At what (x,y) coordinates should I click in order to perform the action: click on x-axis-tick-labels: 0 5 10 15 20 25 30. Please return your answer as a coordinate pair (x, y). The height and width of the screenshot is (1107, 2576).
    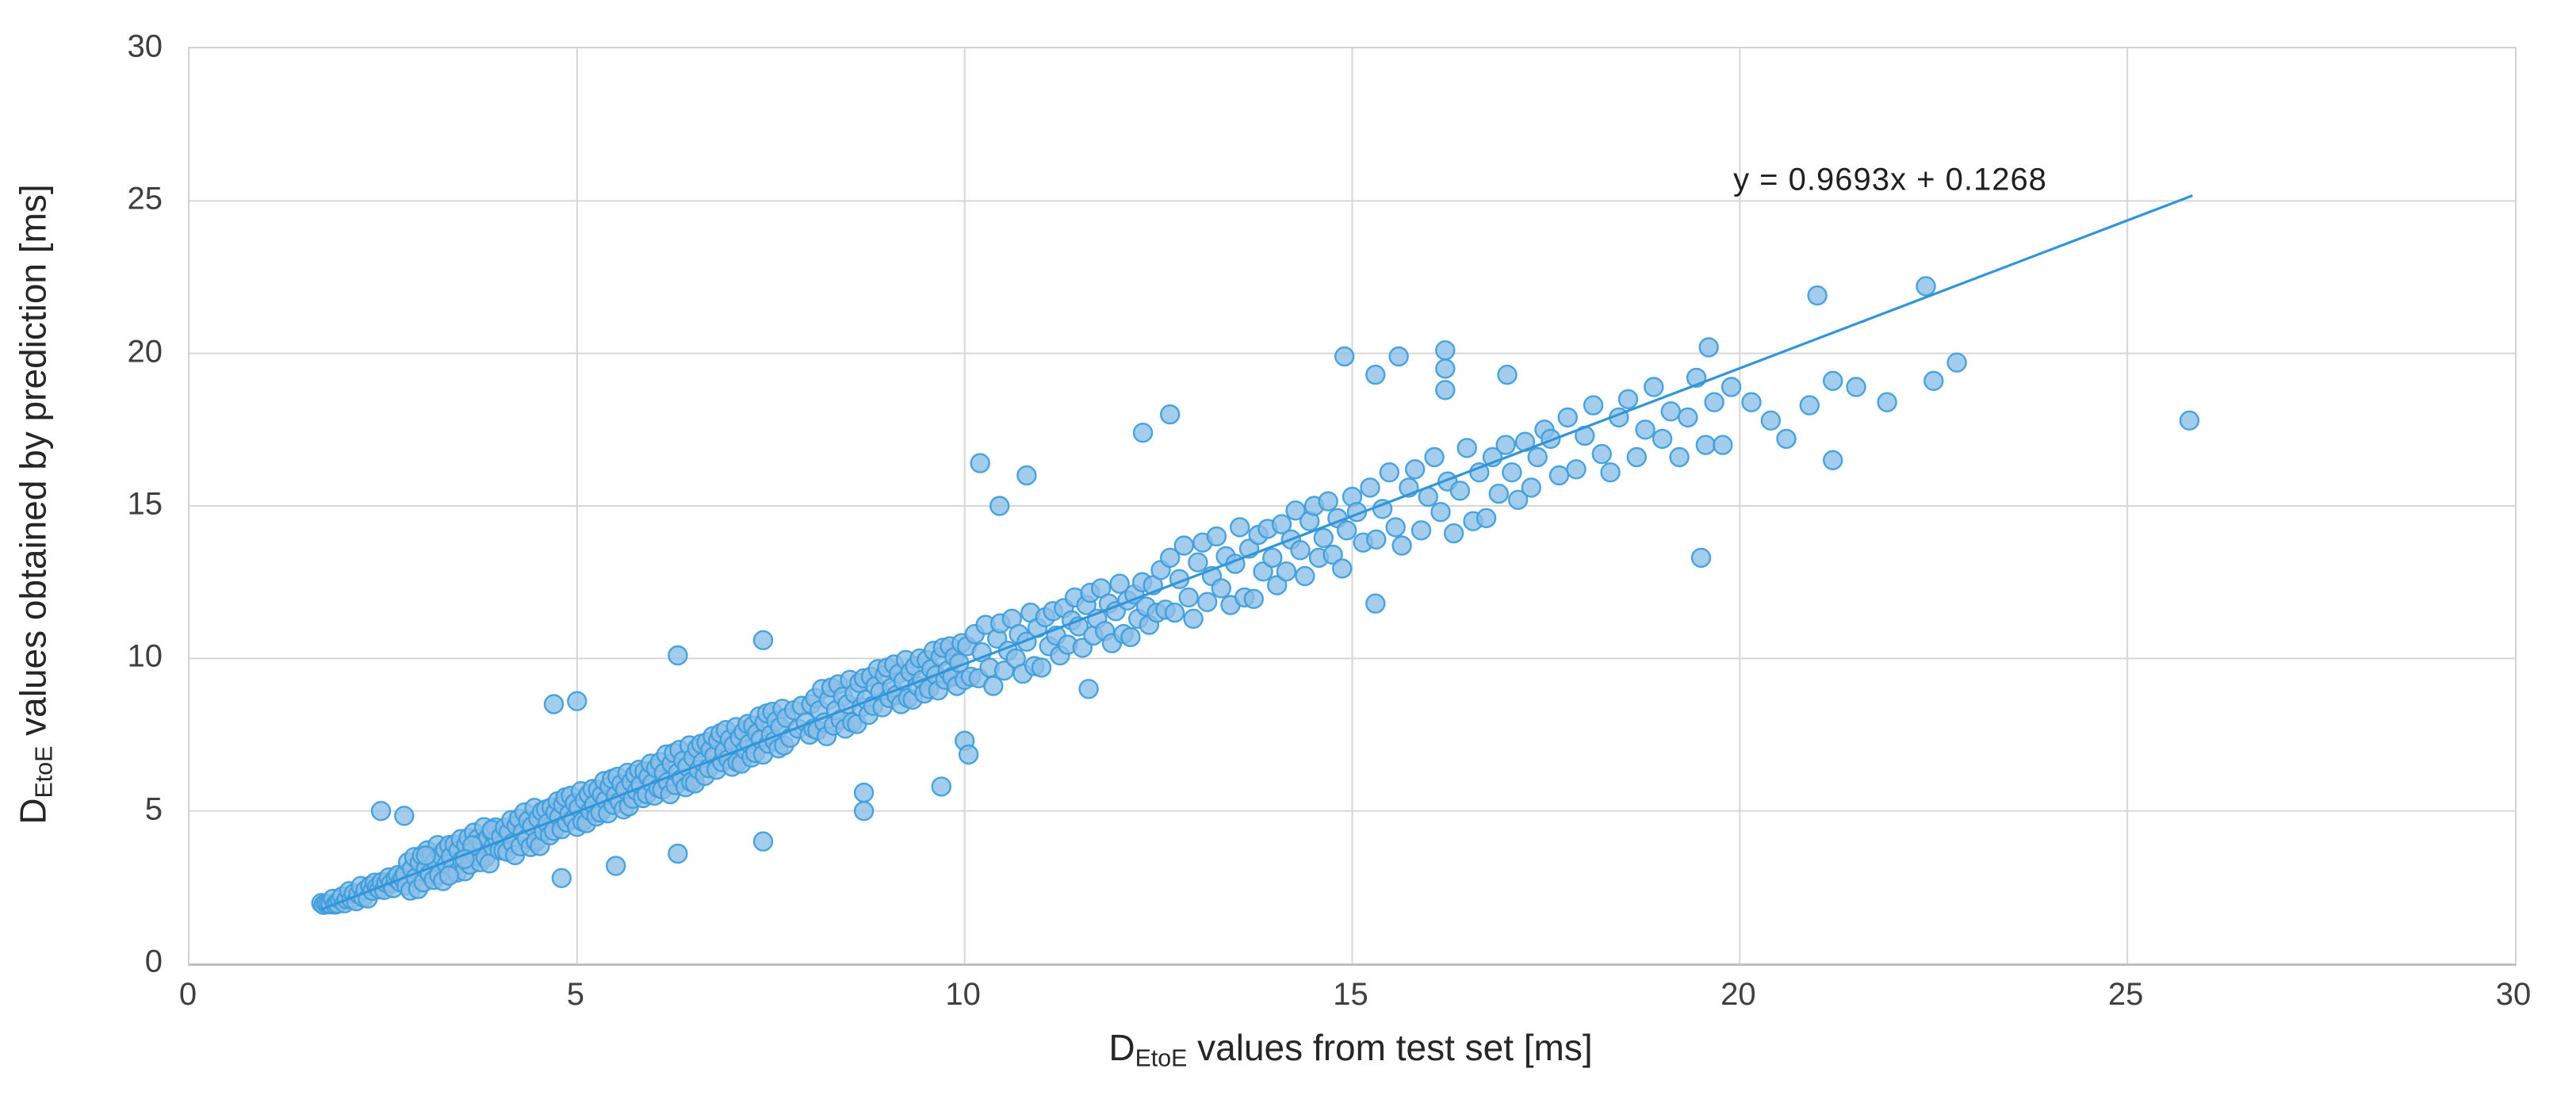
    Looking at the image, I should click on (1355, 997).